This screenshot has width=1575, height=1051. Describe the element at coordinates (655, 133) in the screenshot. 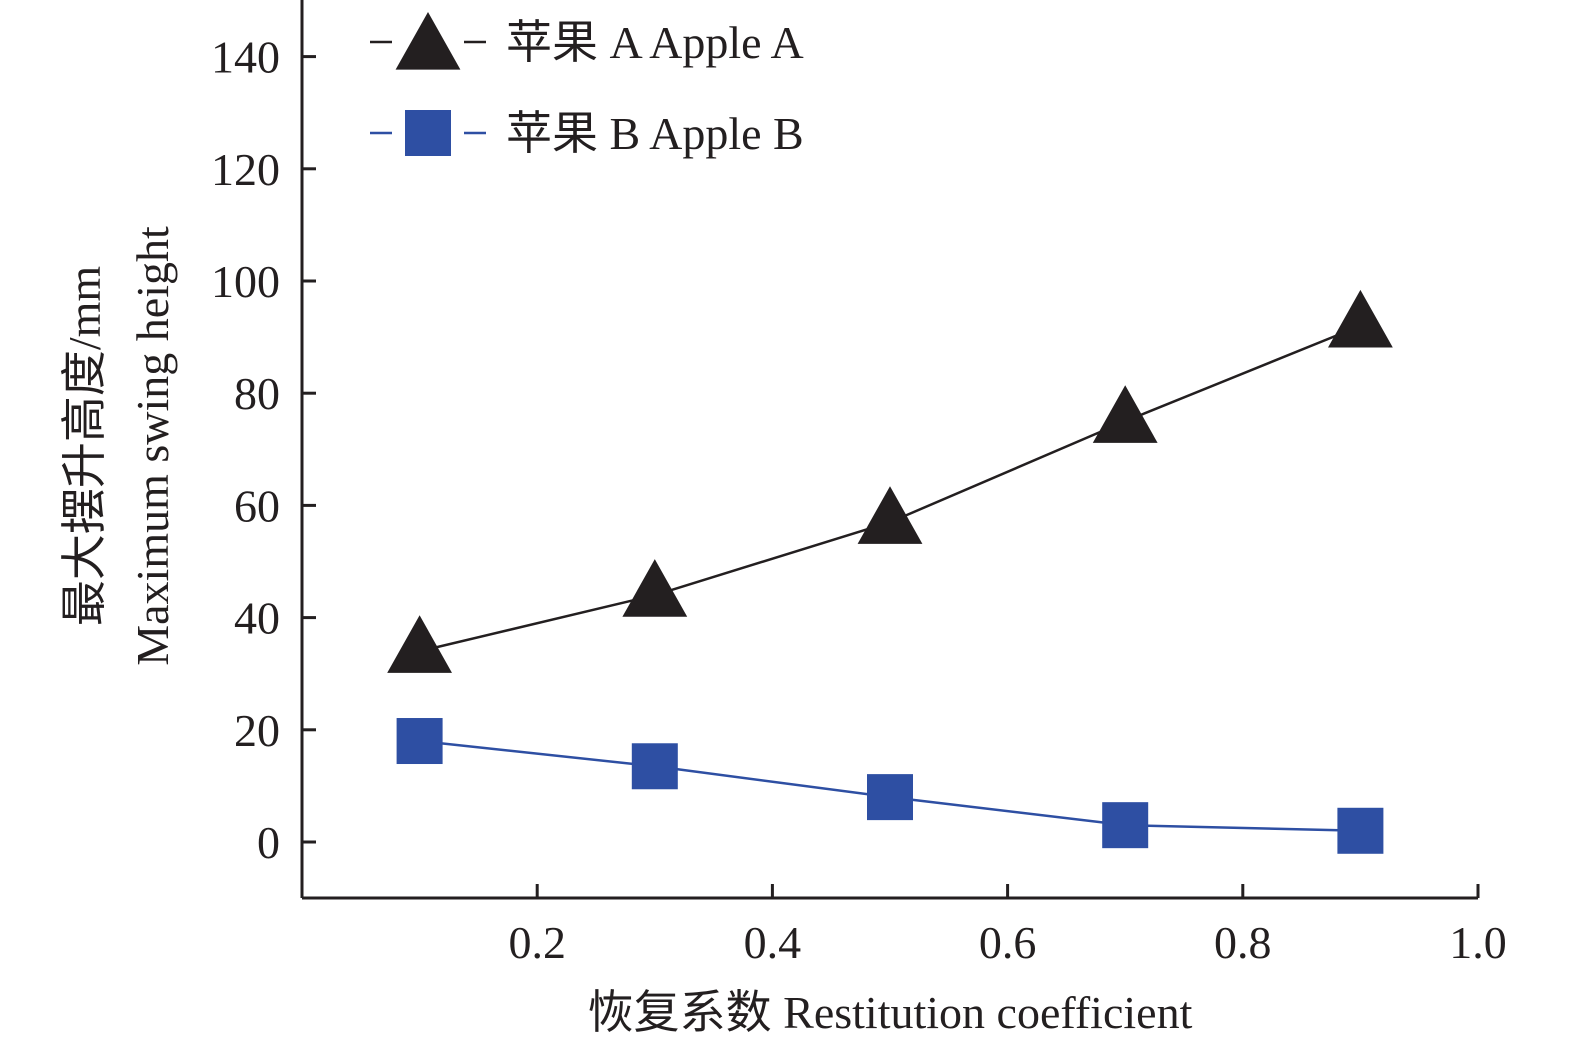

I see `legend-label-apple-b: 苹果 B Apple B` at that location.